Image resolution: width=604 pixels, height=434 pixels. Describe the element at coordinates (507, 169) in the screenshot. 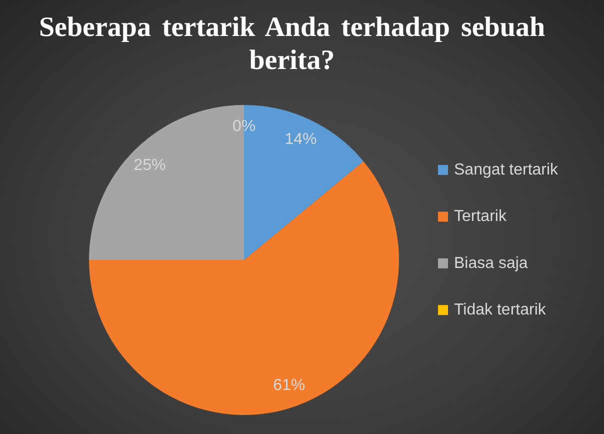

I see `legend-label: Sangat tertarik` at that location.